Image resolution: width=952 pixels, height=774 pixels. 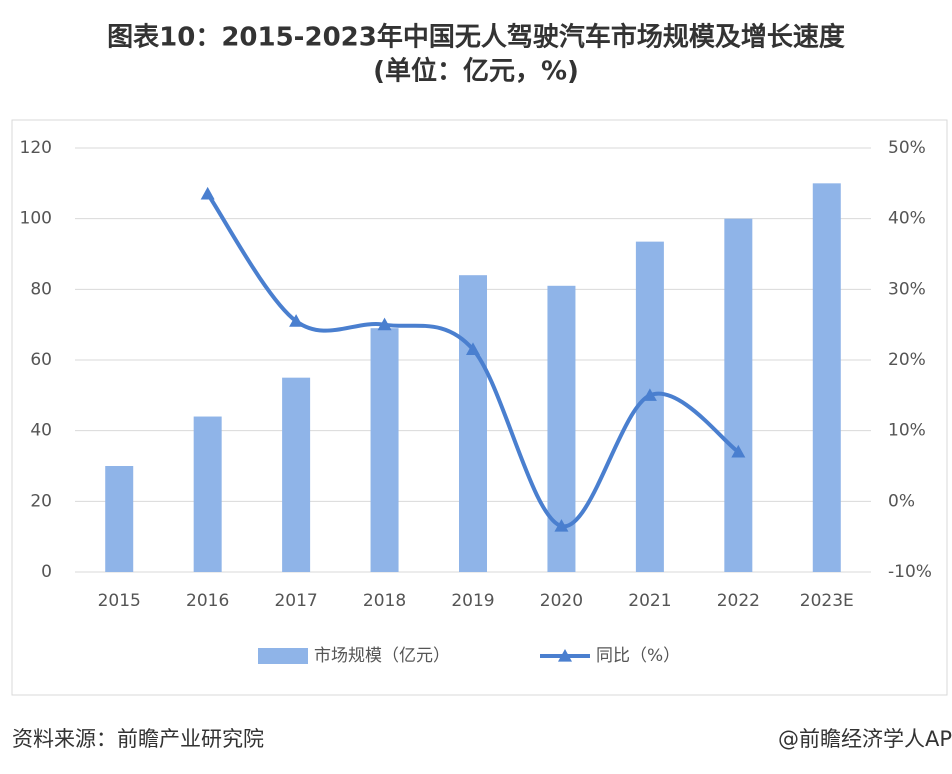 What do you see at coordinates (283, 656) in the screenshot?
I see `legend-swatch` at bounding box center [283, 656].